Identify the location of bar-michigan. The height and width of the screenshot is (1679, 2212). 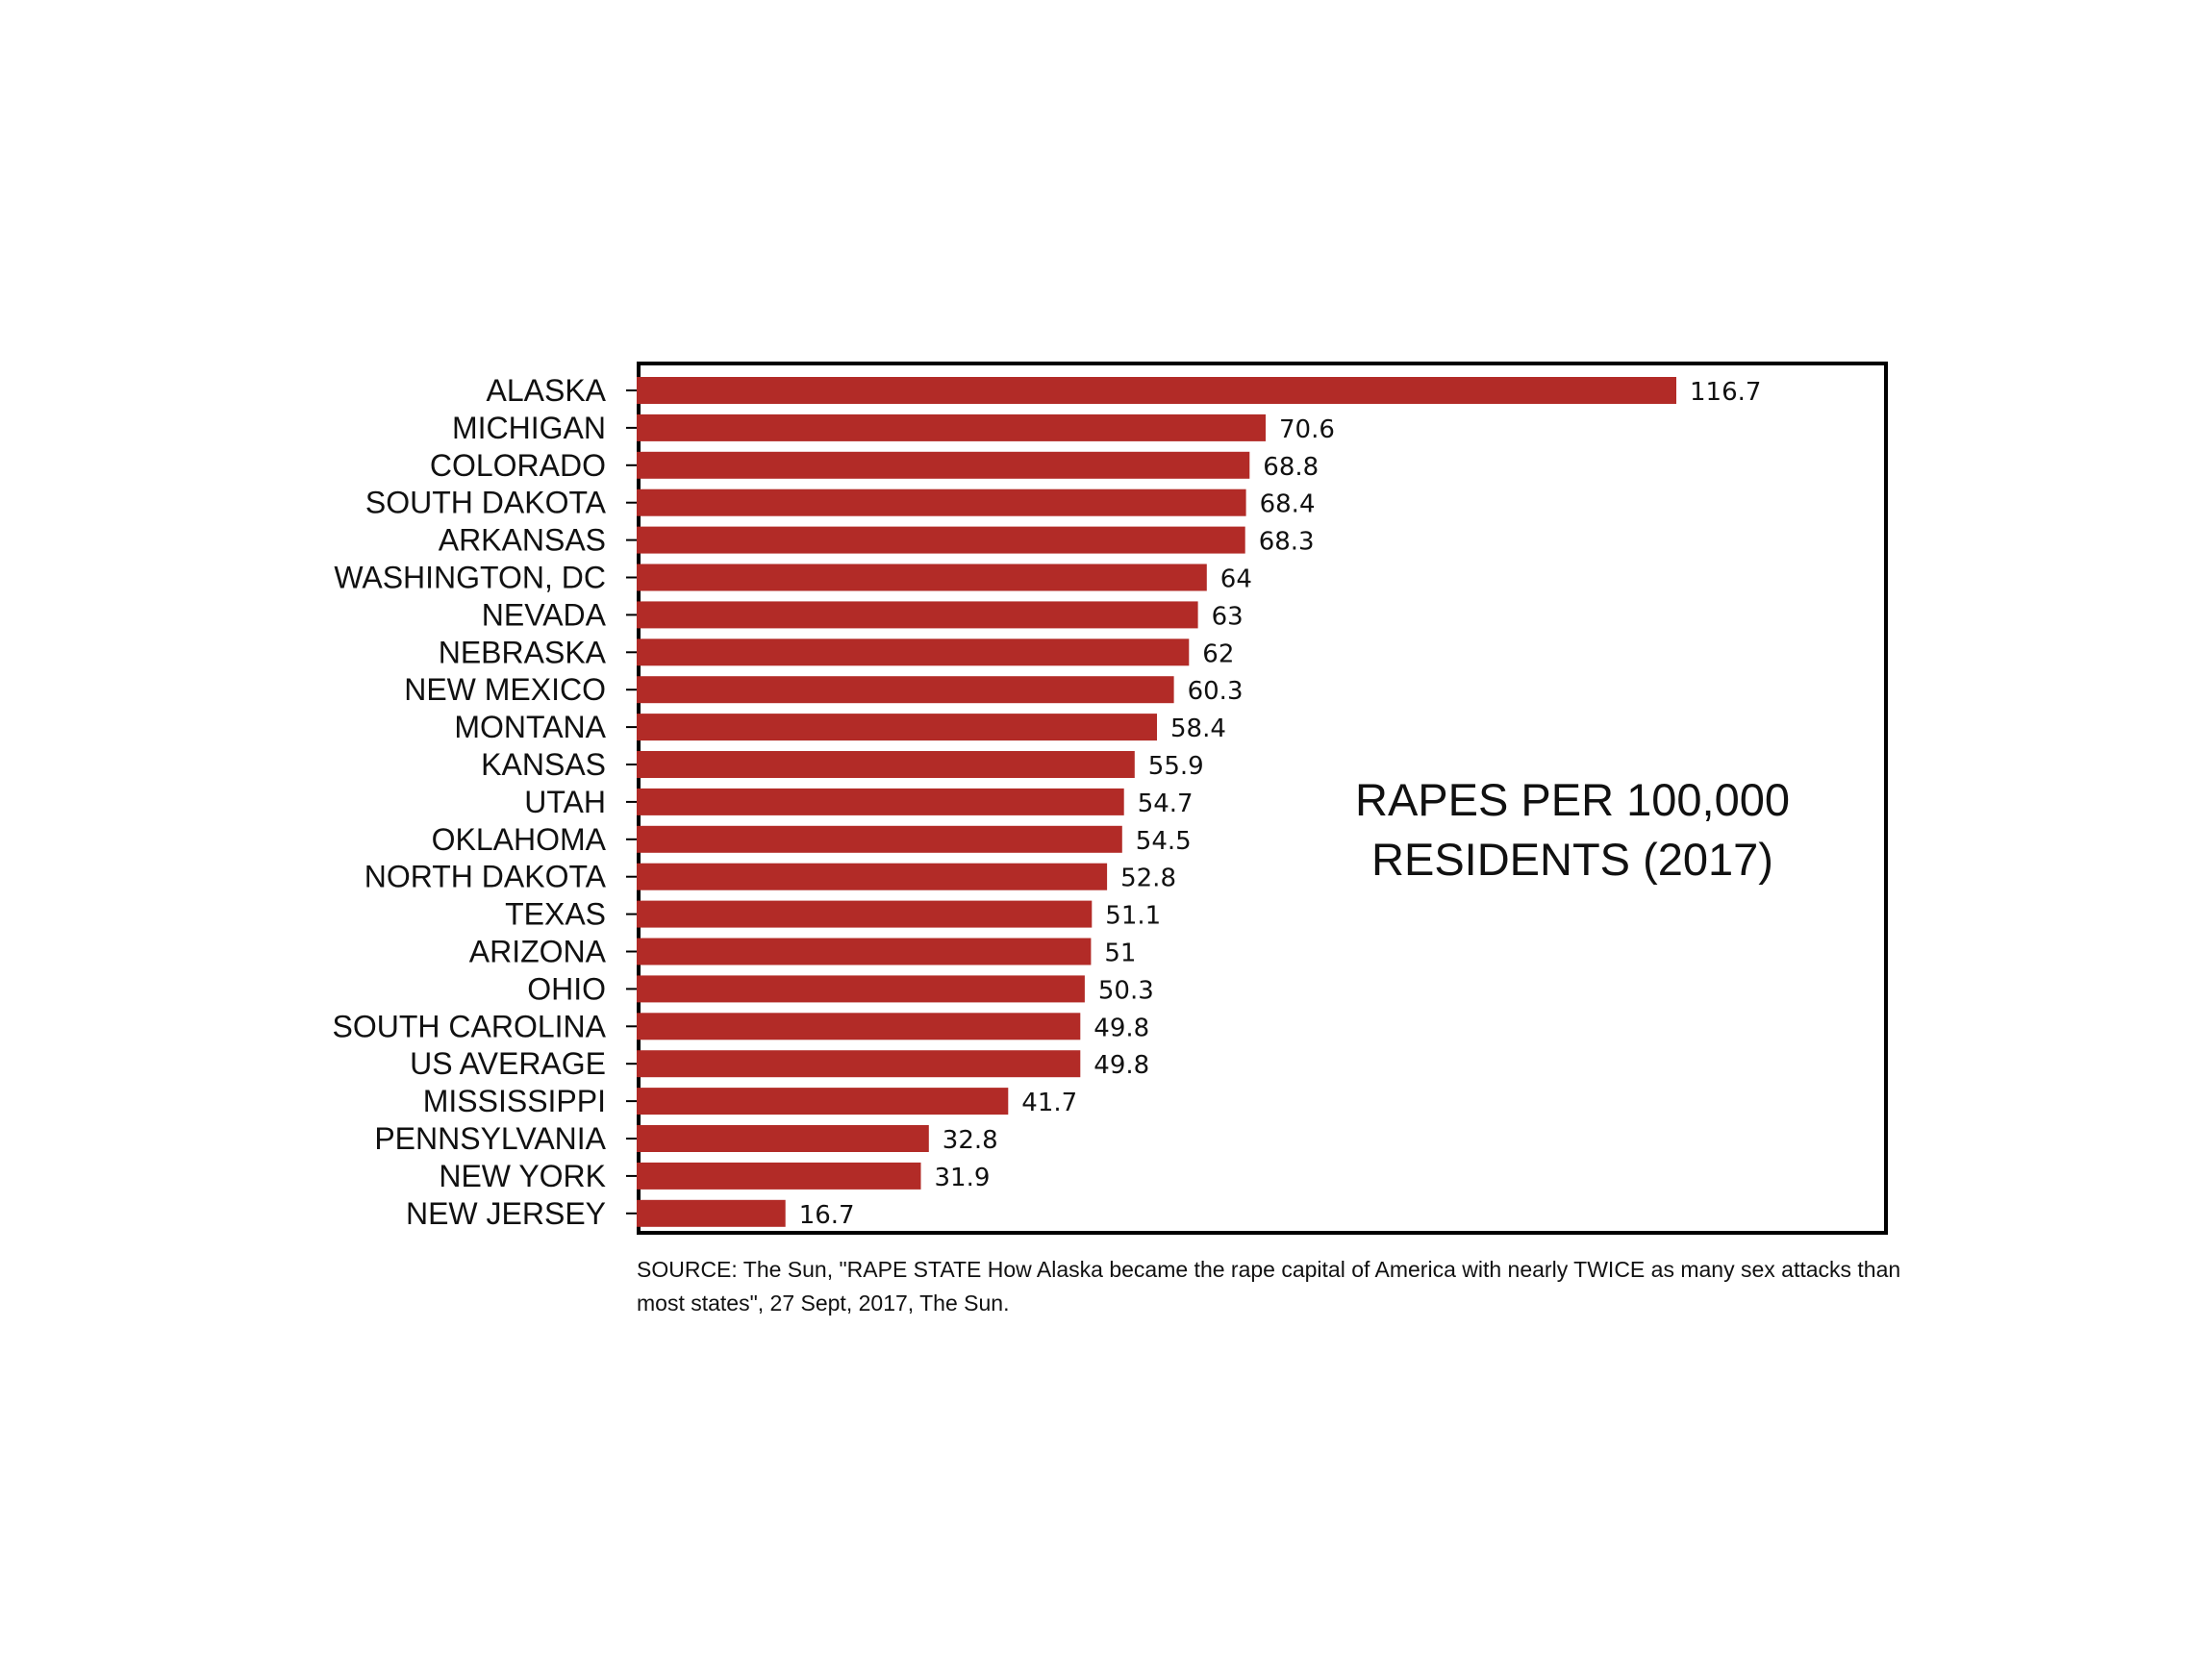
(952, 427).